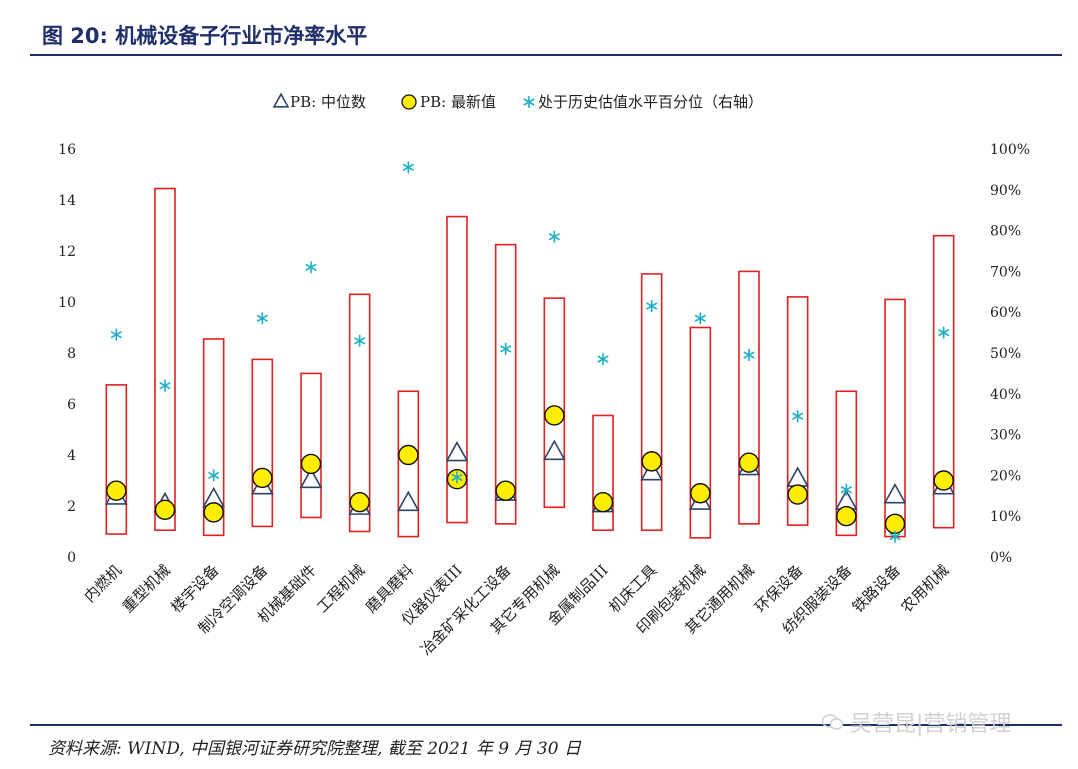 The width and height of the screenshot is (1078, 769). What do you see at coordinates (1005, 436) in the screenshot?
I see `right-axis-tick-label: 30%` at bounding box center [1005, 436].